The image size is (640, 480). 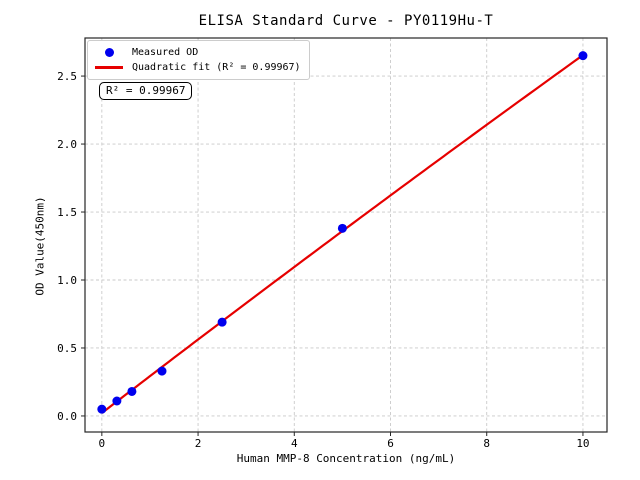 I want to click on y-axis-label: OD Value(450nm), so click(x=40, y=246).